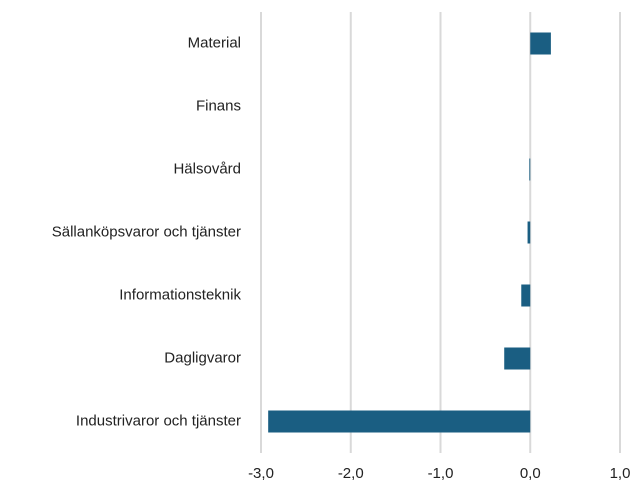  What do you see at coordinates (441, 473) in the screenshot?
I see `x-tick-label: -1,0` at bounding box center [441, 473].